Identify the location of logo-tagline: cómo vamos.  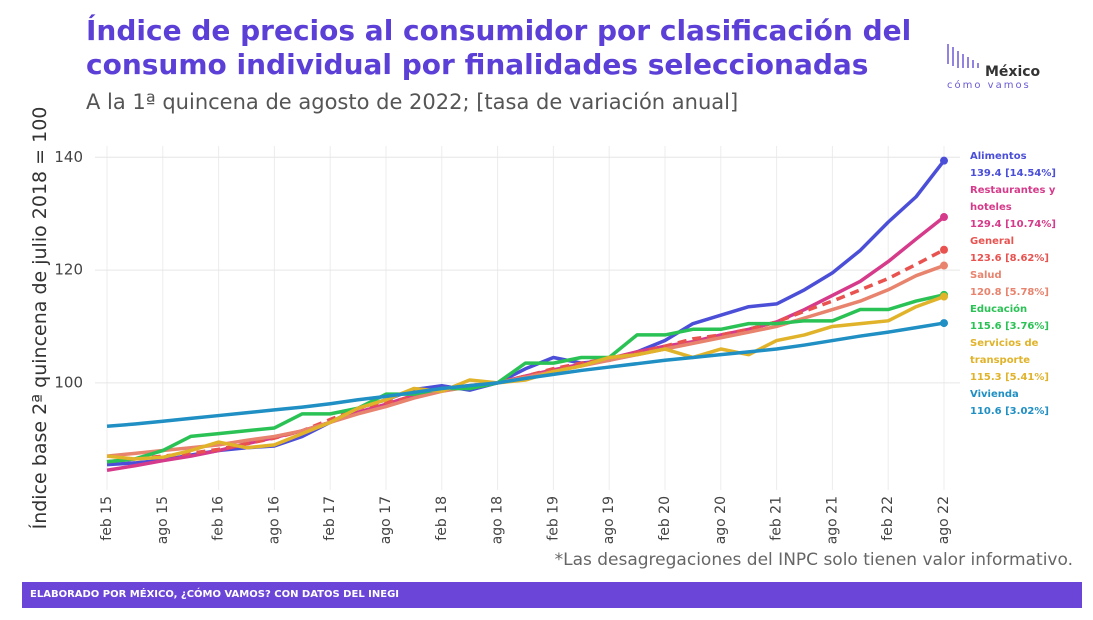
(989, 85).